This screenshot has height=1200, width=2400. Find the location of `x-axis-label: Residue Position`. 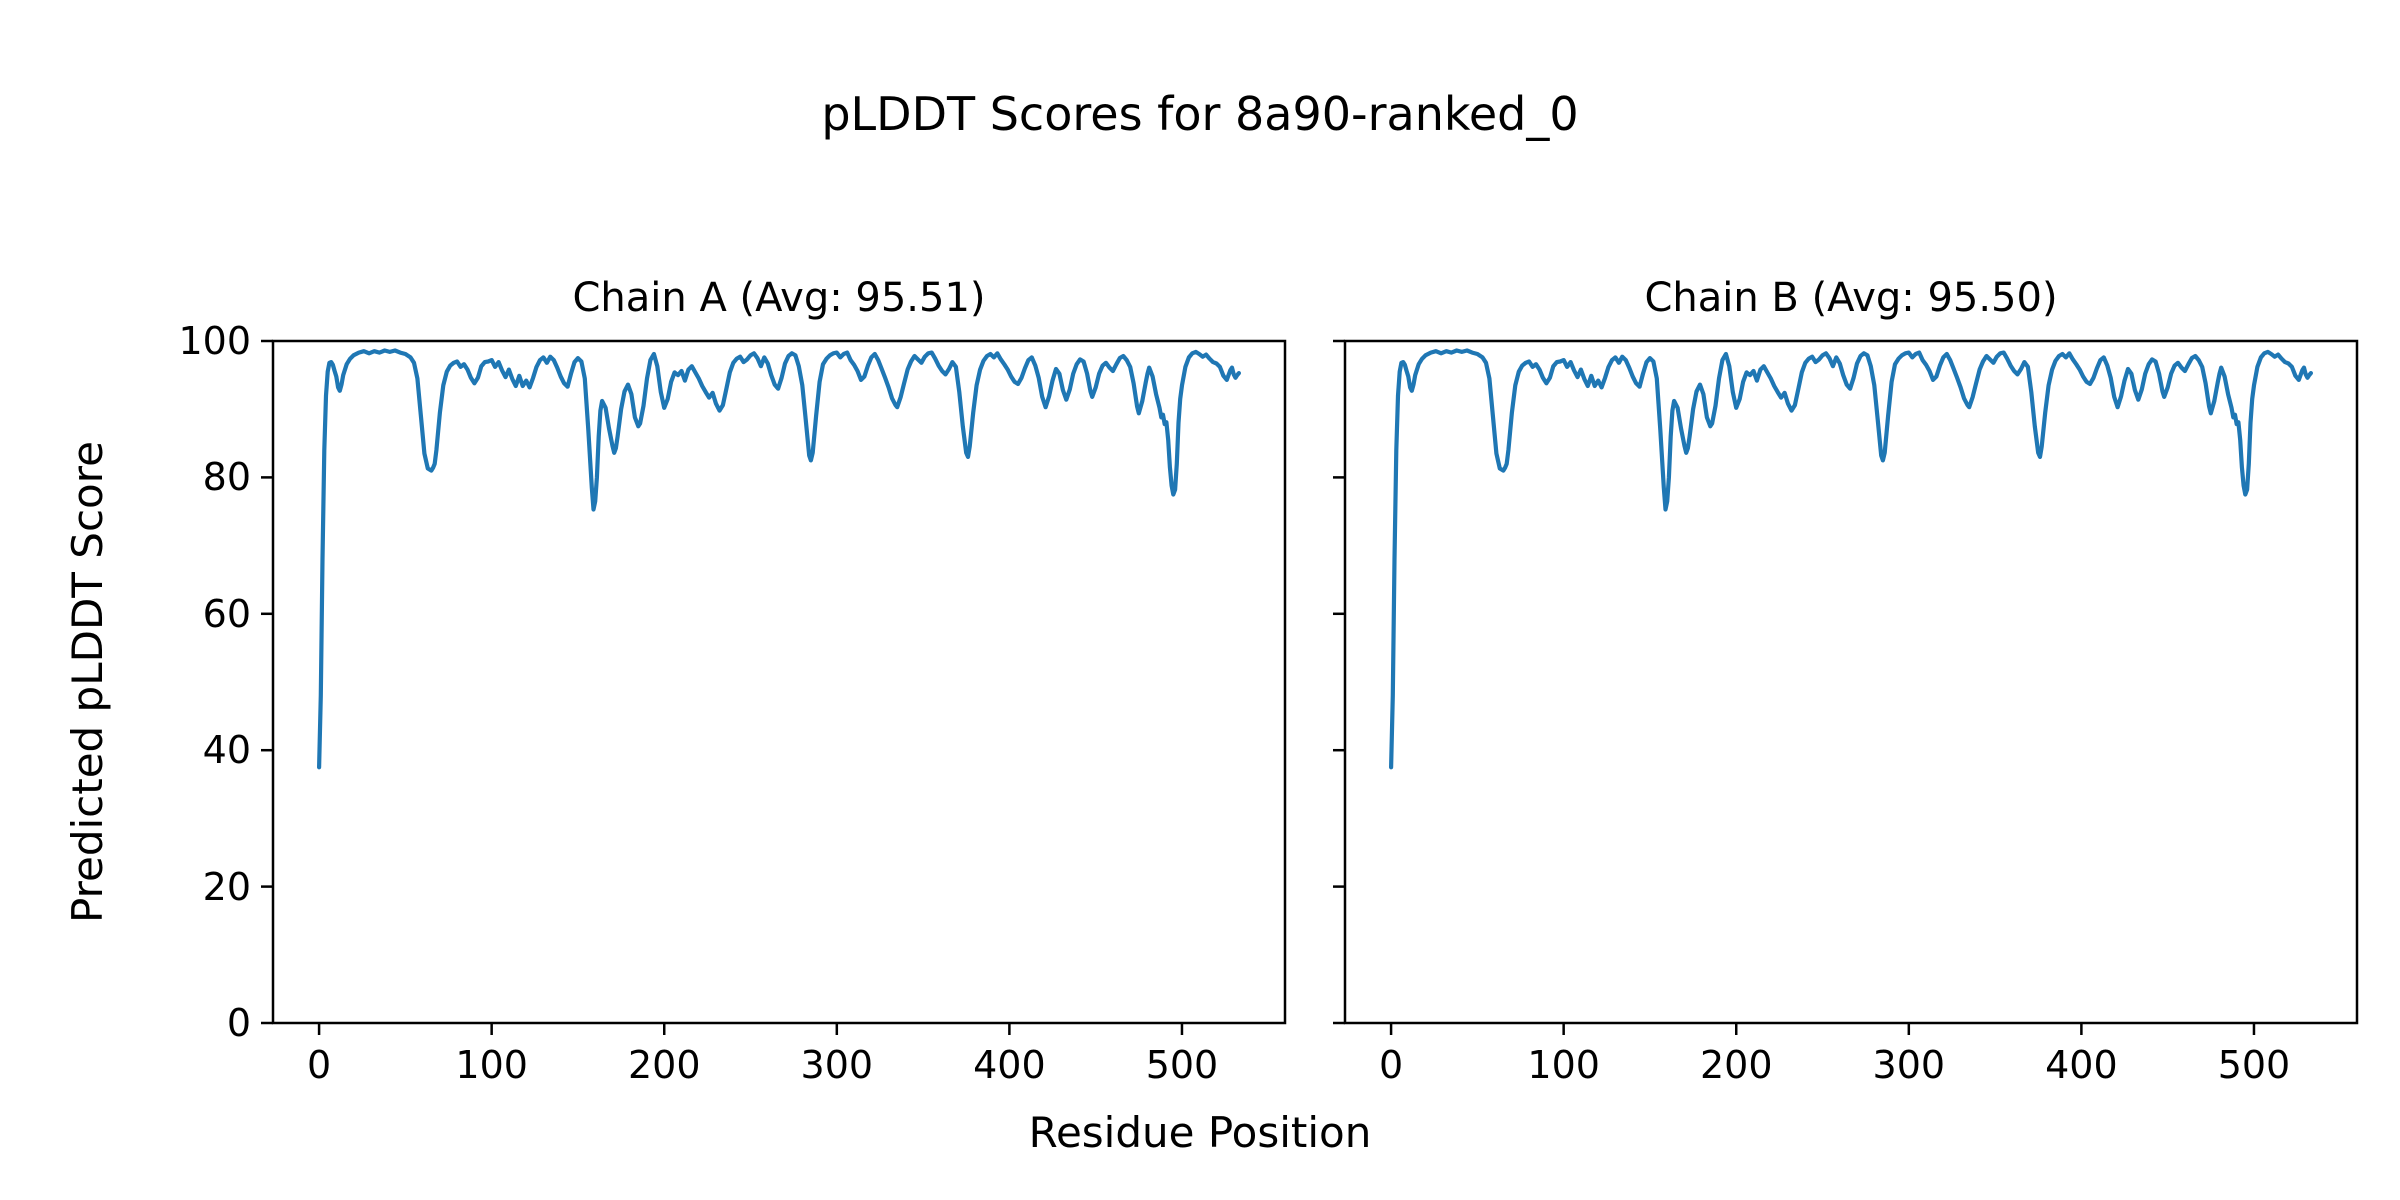

x-axis-label: Residue Position is located at coordinates (1200, 1132).